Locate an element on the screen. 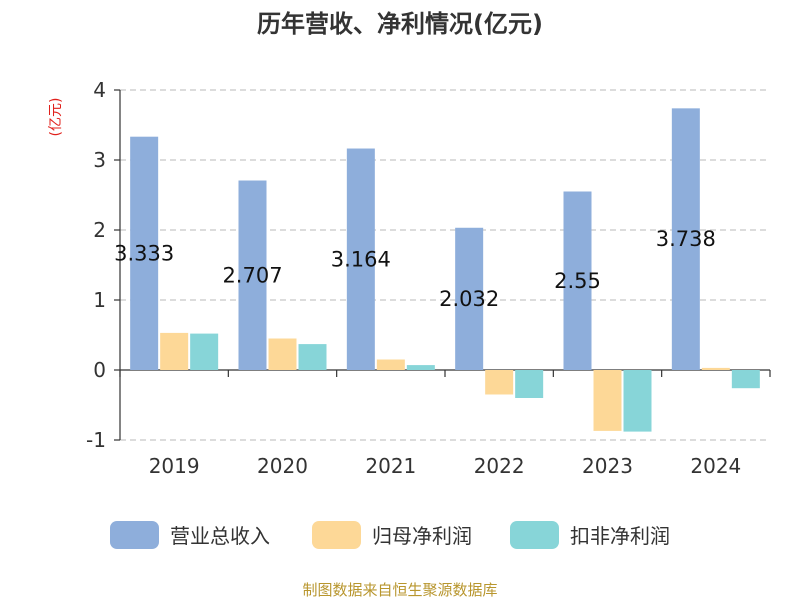 The width and height of the screenshot is (800, 600). bar-data-label: 3.738 is located at coordinates (686, 239).